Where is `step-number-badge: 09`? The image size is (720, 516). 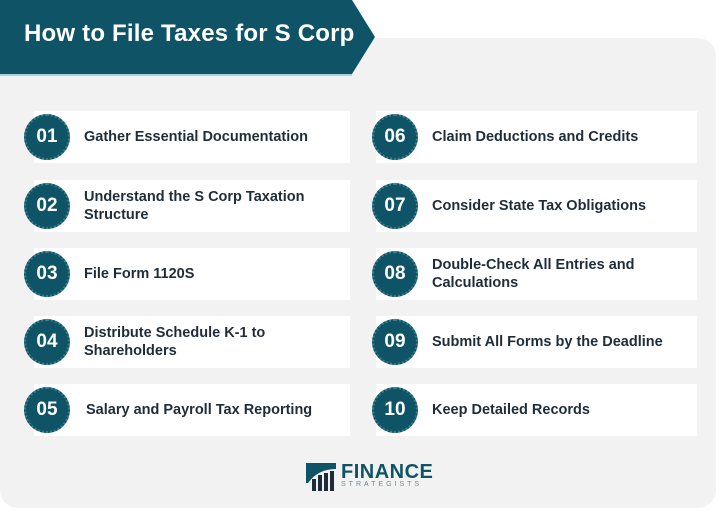 step-number-badge: 09 is located at coordinates (395, 342).